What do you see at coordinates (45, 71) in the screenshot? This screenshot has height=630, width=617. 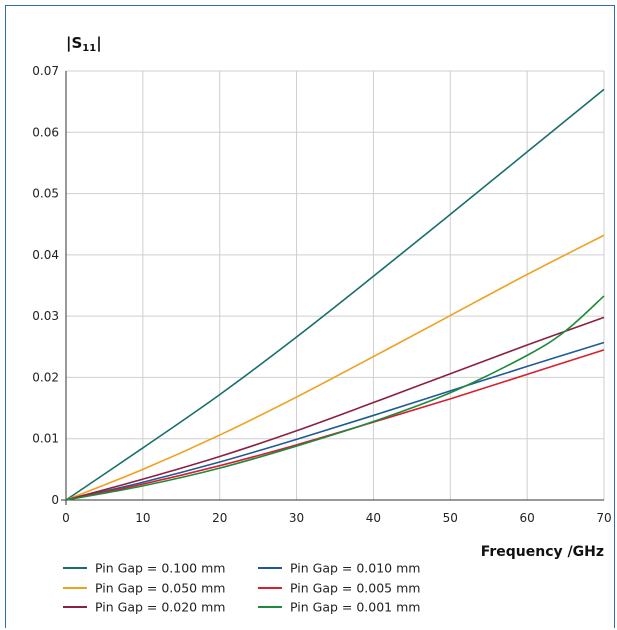 I see `y-tick-label: 0.07` at bounding box center [45, 71].